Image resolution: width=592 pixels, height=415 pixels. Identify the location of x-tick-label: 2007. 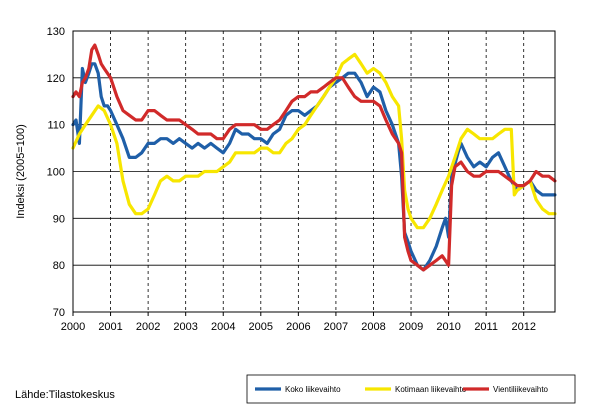
(336, 327).